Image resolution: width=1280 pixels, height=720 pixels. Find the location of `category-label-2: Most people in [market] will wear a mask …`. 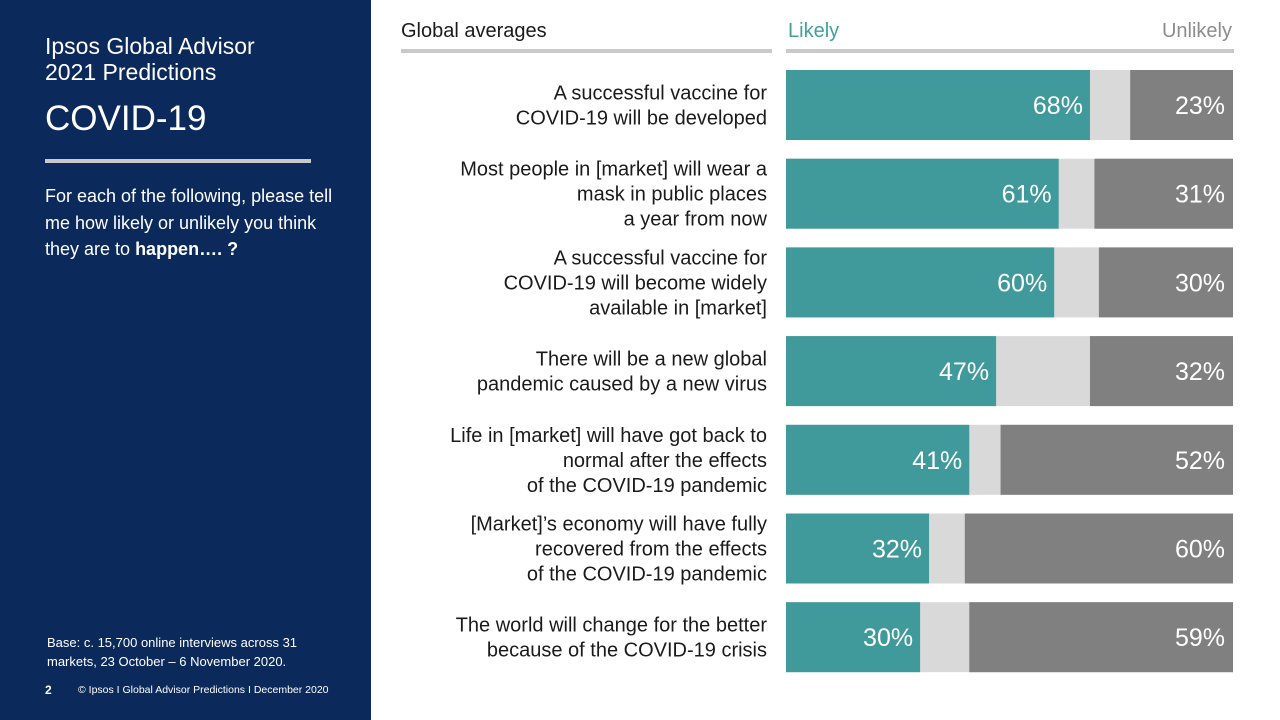

category-label-2: Most people in [market] will wear a mask … is located at coordinates (614, 195).